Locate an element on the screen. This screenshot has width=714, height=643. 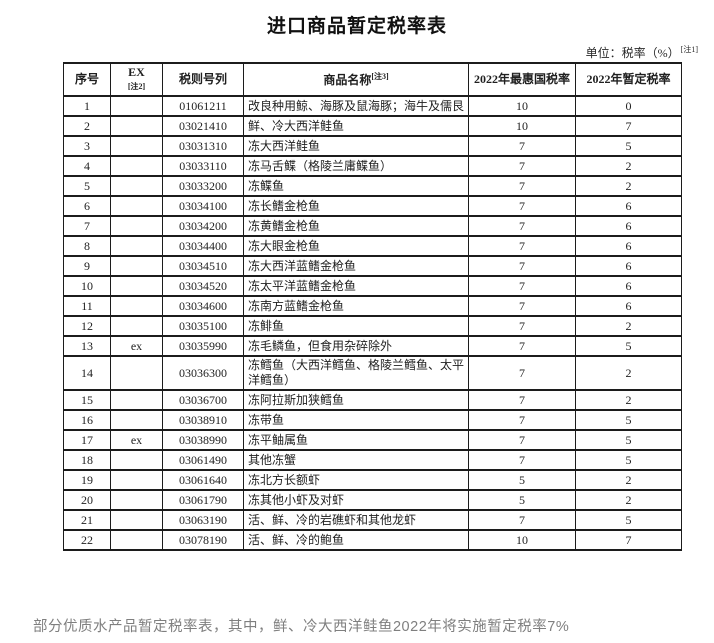
cell-tariff-code: 03034200 is located at coordinates (203, 226).